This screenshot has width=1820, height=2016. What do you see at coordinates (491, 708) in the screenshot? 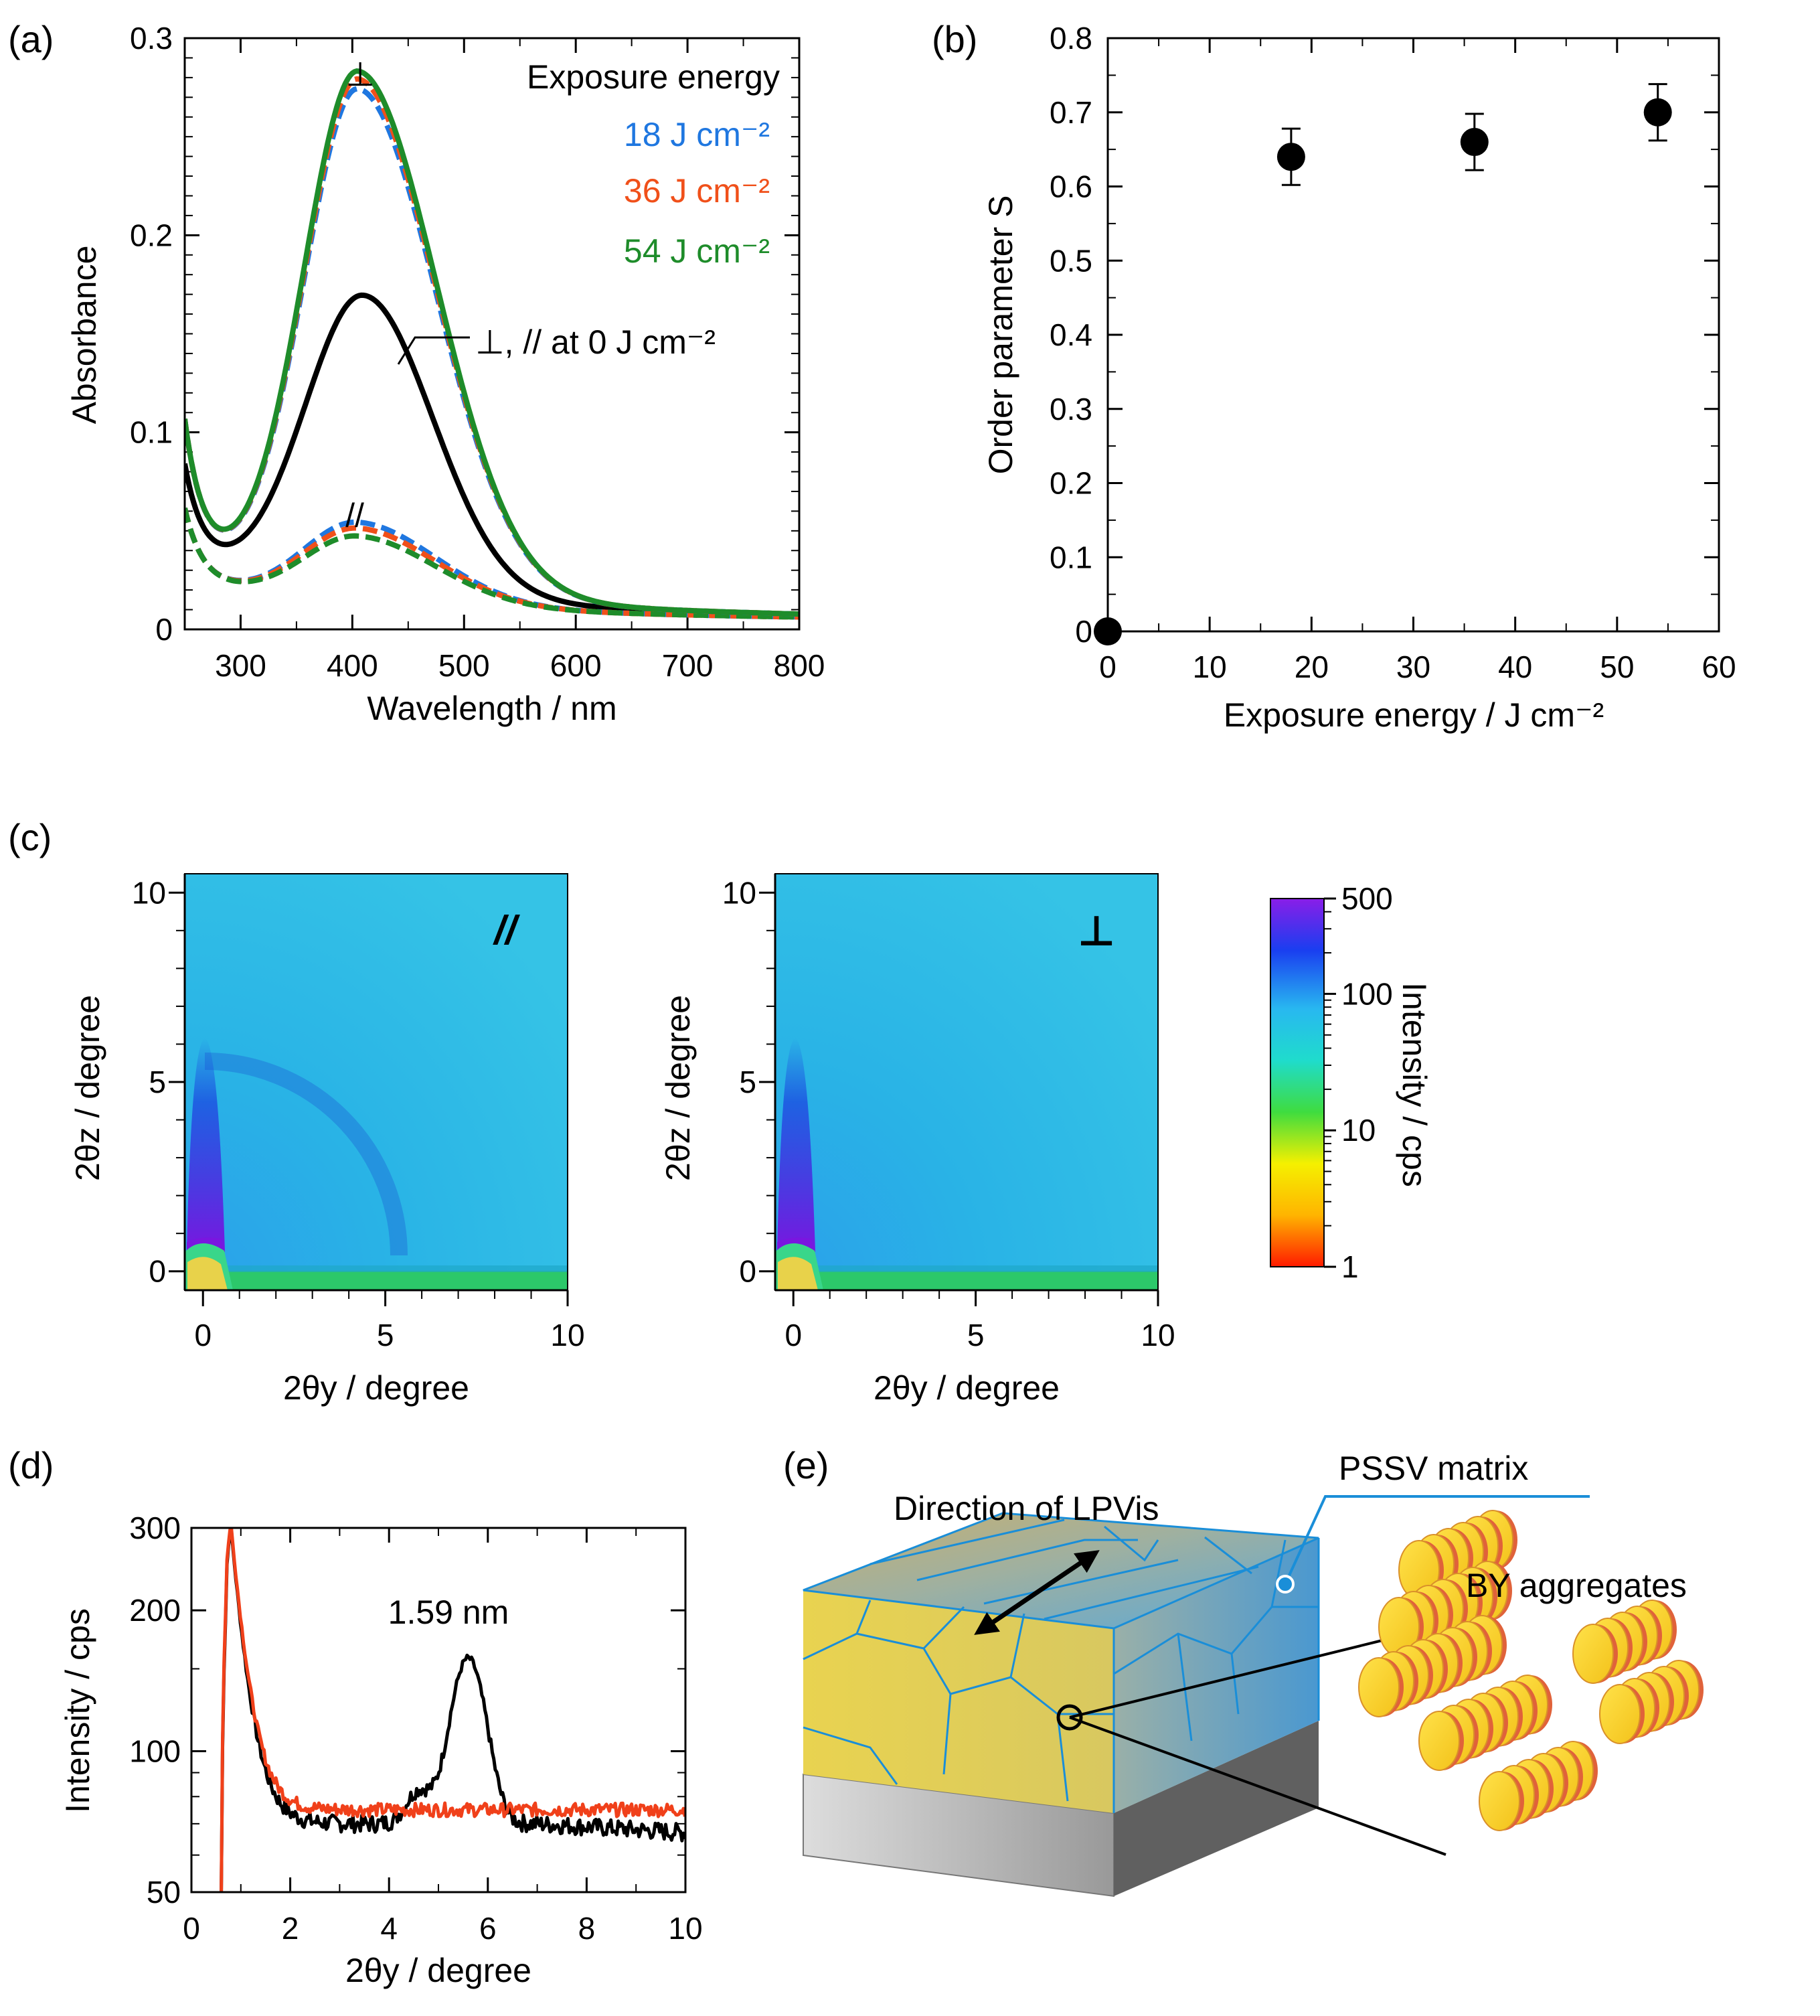
I see `panel-a-x-title: Wavelength / nm` at bounding box center [491, 708].